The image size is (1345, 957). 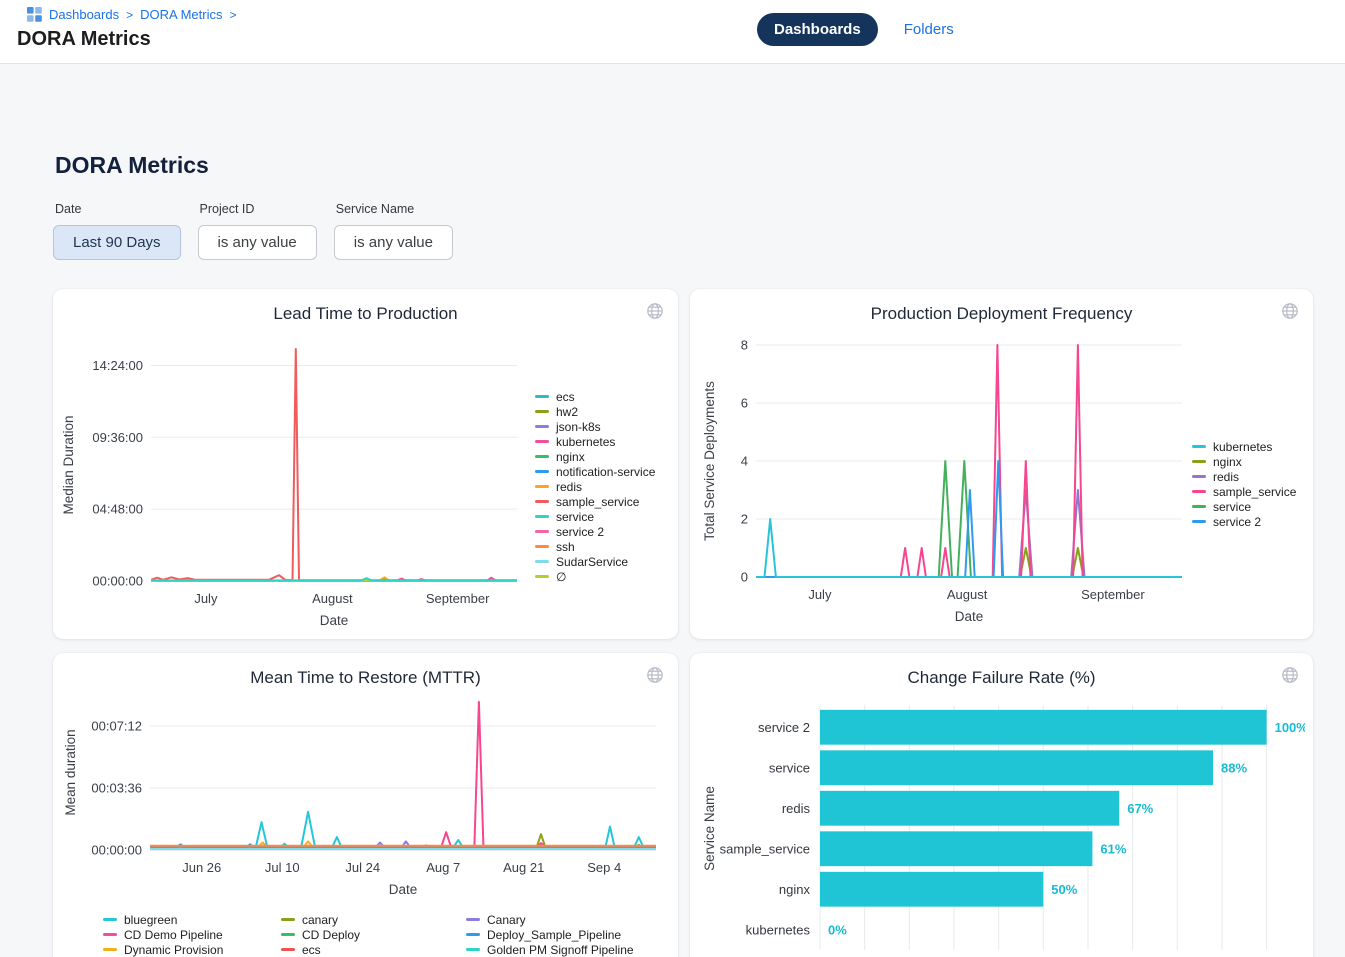 I want to click on legend-label: Deploy_Sample_Pipeline, so click(x=554, y=934).